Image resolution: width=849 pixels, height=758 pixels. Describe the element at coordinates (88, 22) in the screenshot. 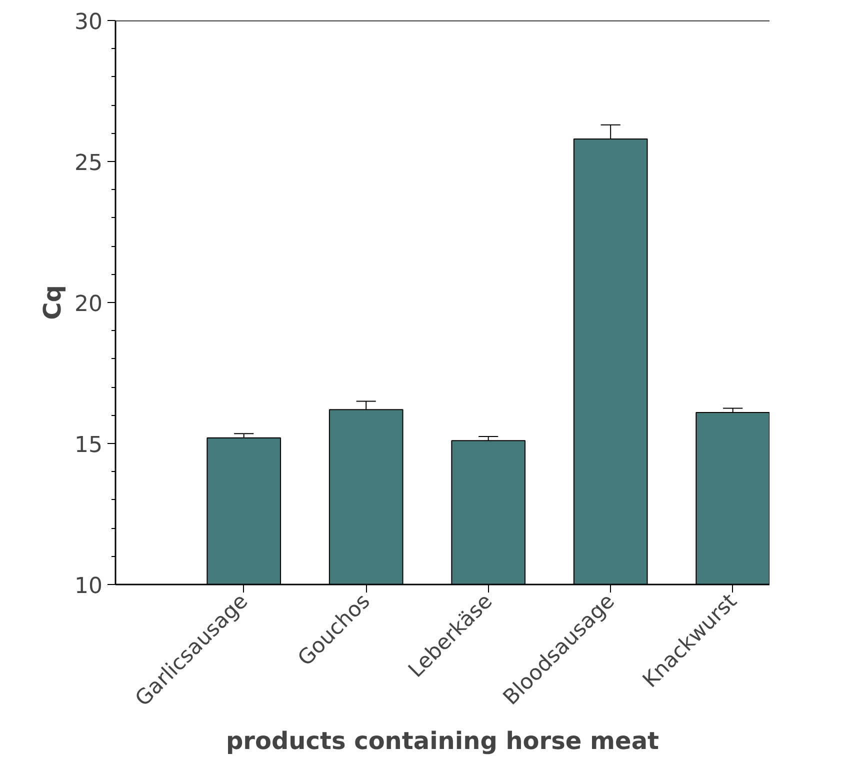

I see `y-tick-label: 30` at that location.